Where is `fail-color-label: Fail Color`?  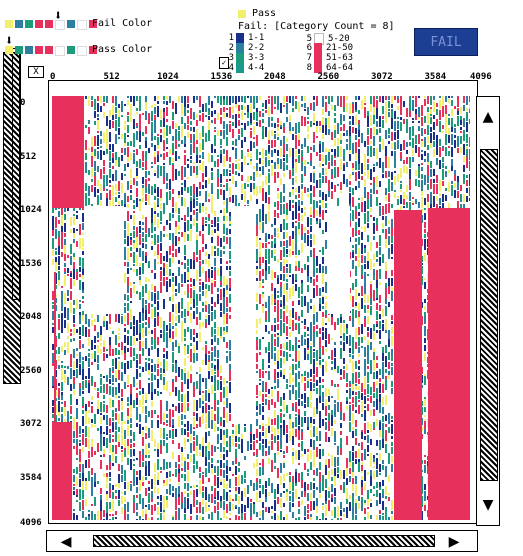
fail-color-label: Fail Color is located at coordinates (122, 23).